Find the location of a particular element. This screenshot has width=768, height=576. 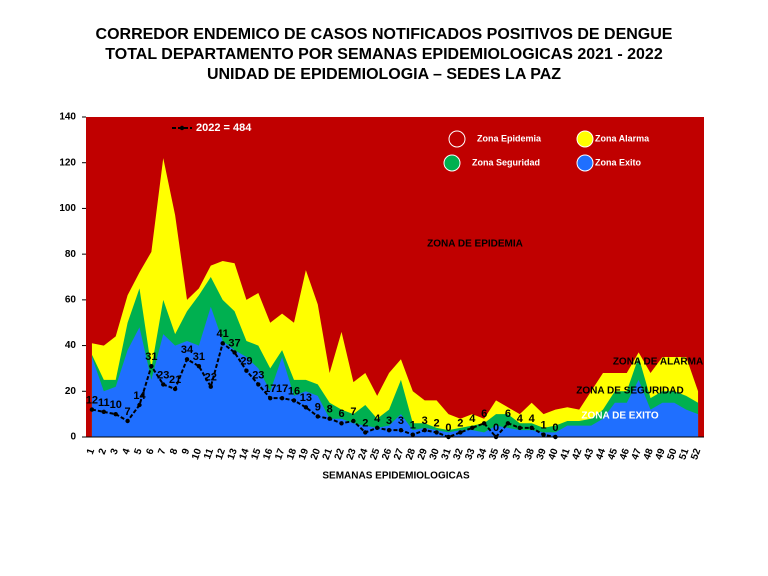

zone-annotation: ZONA DE SEGURIDAD is located at coordinates (629, 391).